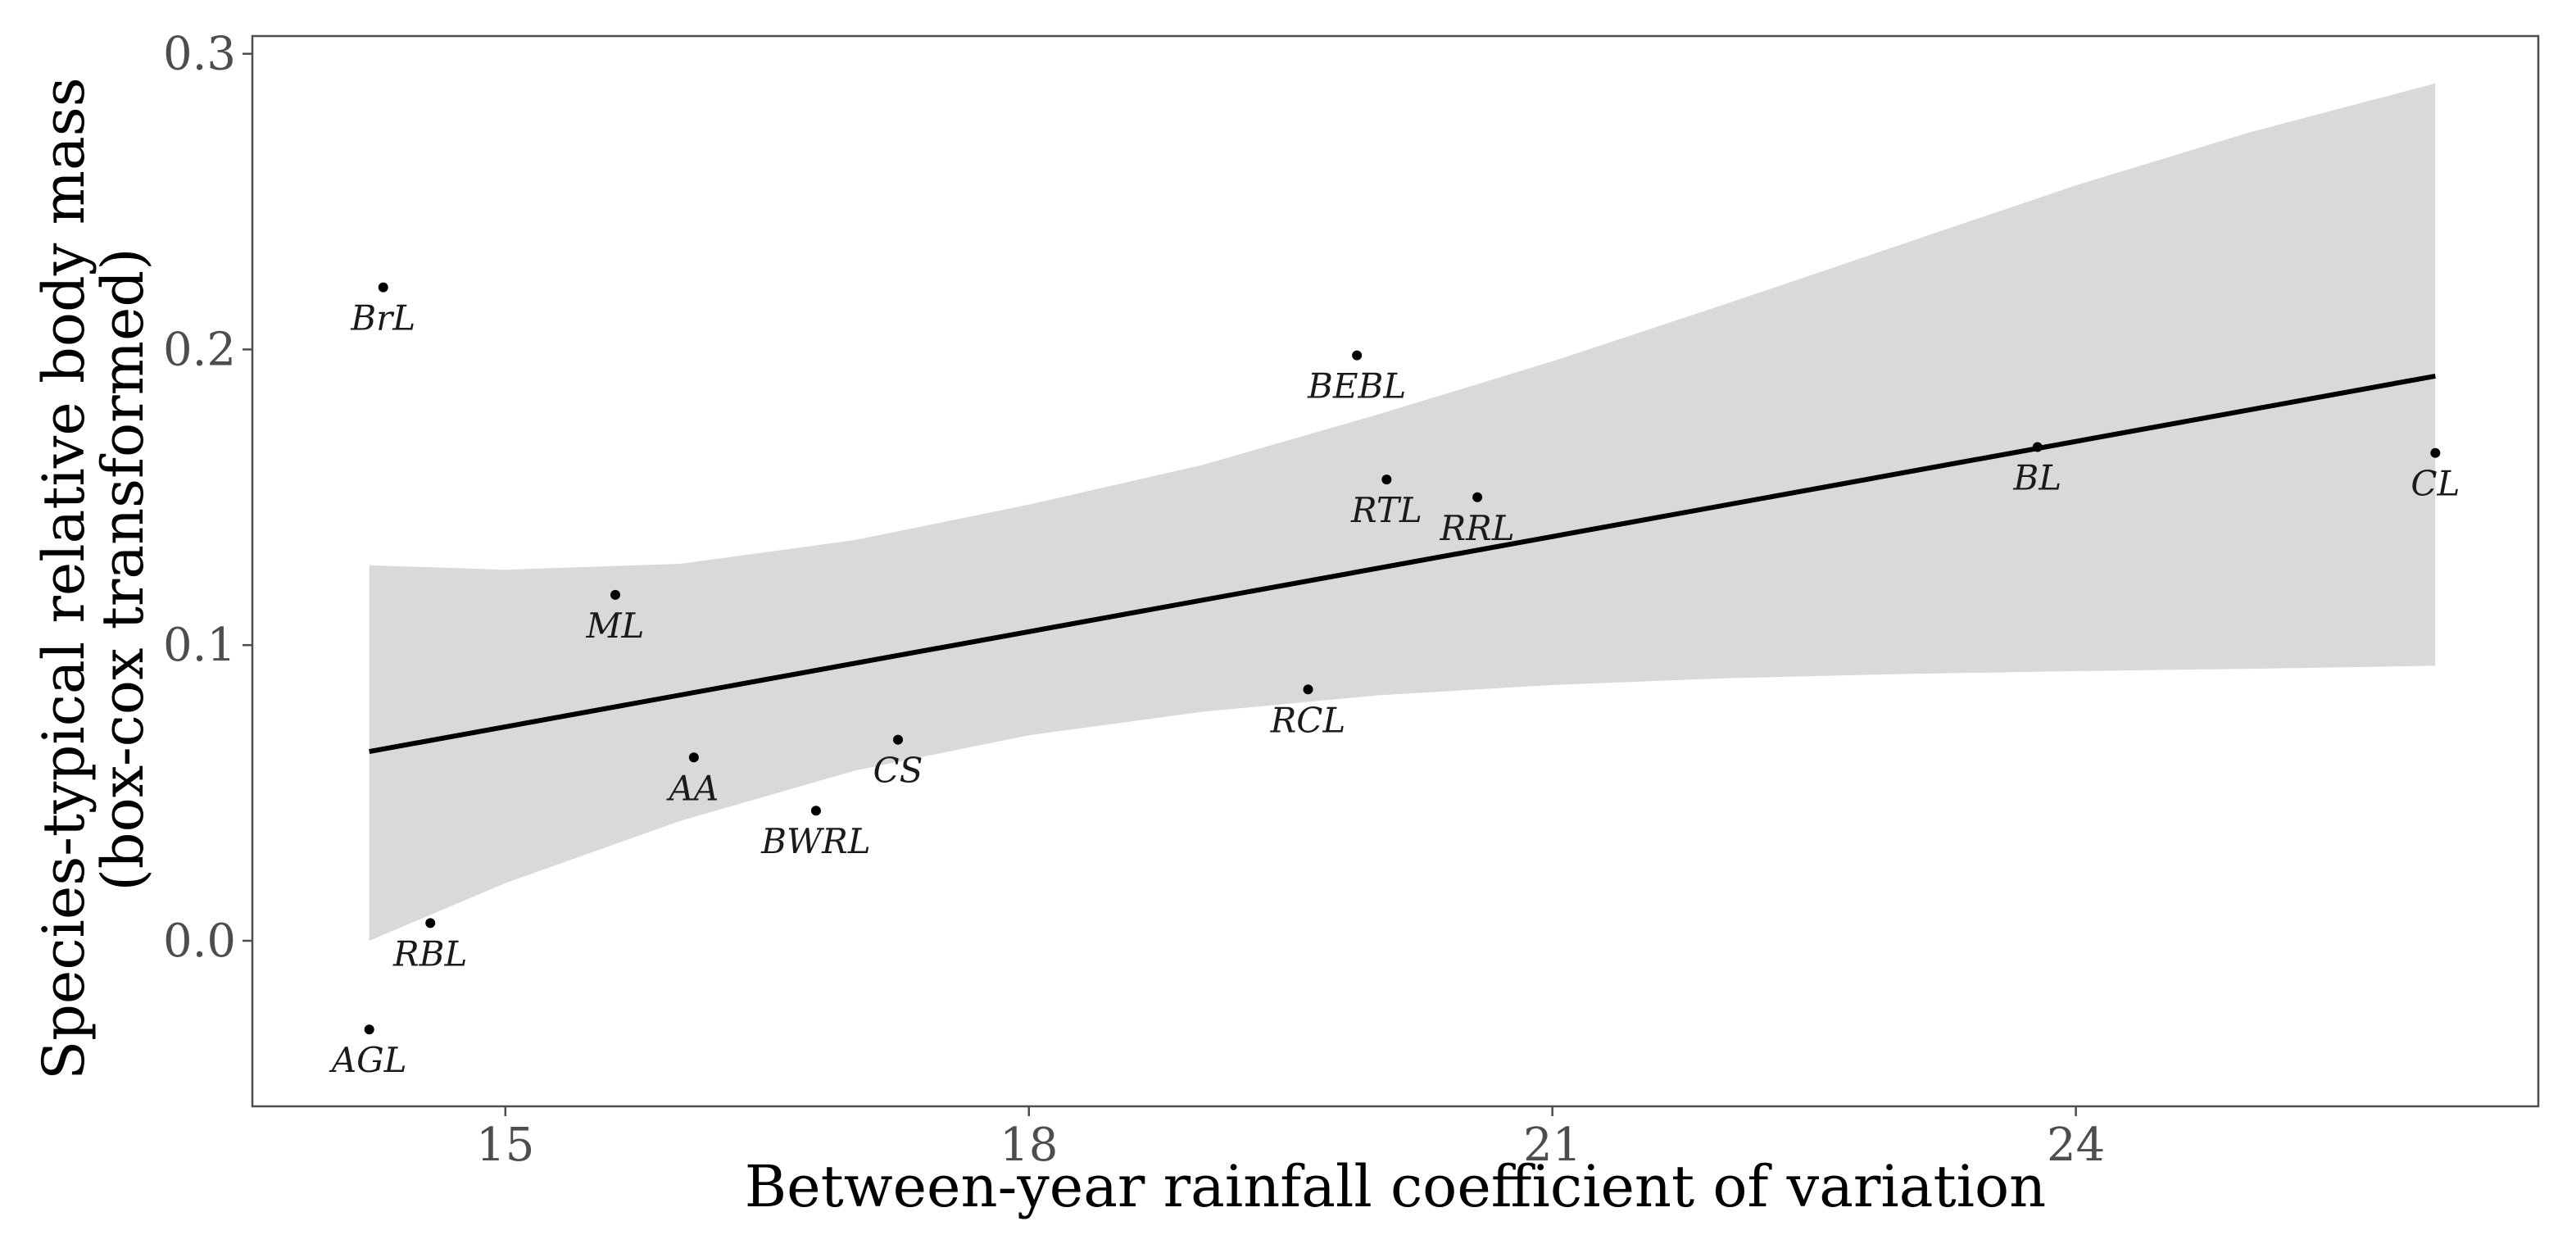 This screenshot has width=2576, height=1244. What do you see at coordinates (1552, 1145) in the screenshot?
I see `x-tick-label: 21` at bounding box center [1552, 1145].